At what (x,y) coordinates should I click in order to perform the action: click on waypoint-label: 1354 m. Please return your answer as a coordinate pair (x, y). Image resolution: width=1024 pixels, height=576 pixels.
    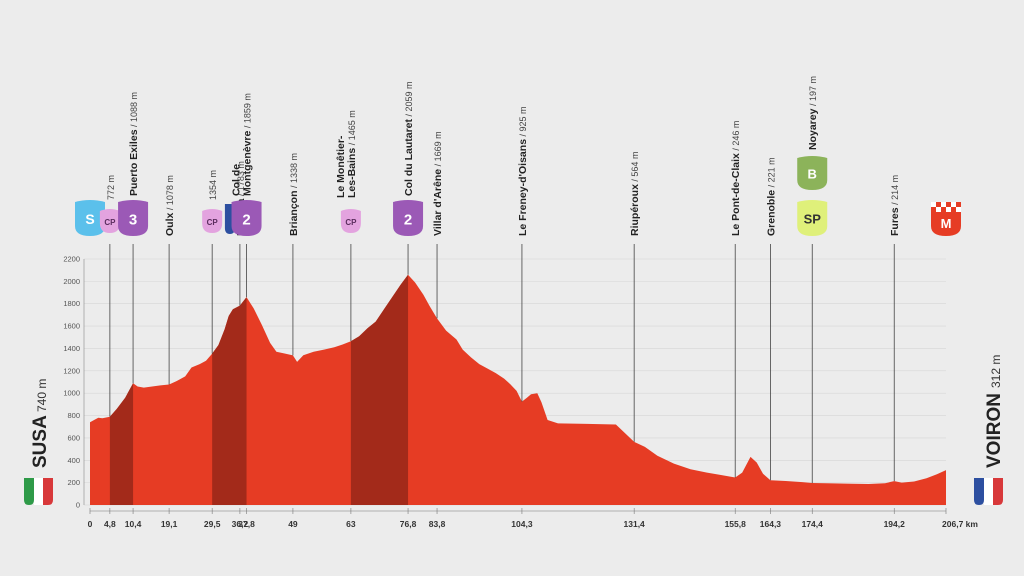
    Looking at the image, I should click on (213, 185).